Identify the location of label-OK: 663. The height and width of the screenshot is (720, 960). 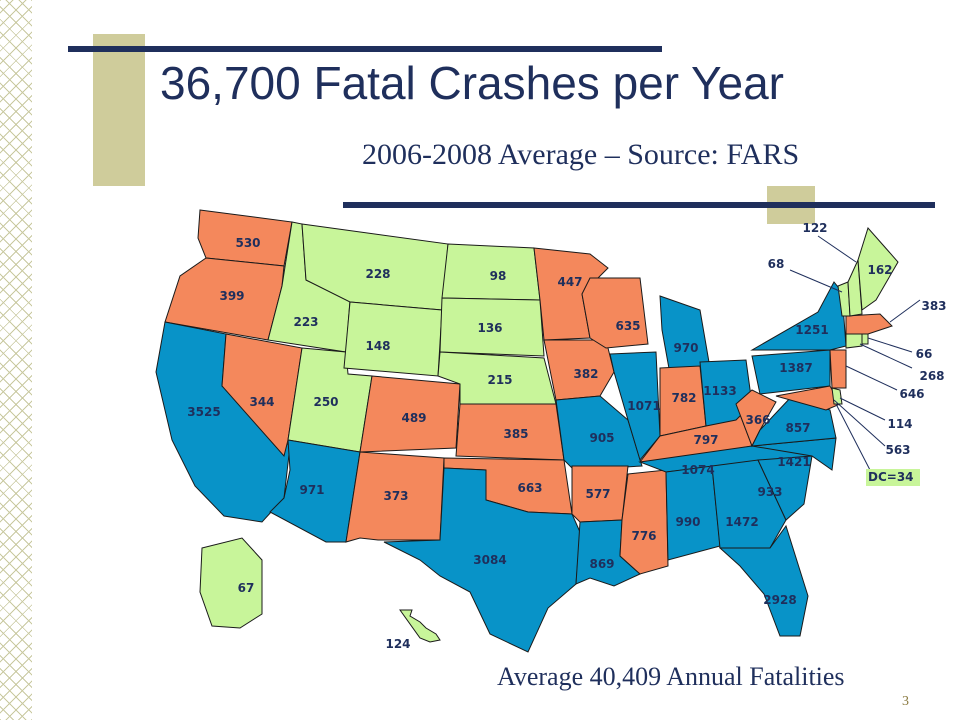
(529, 488).